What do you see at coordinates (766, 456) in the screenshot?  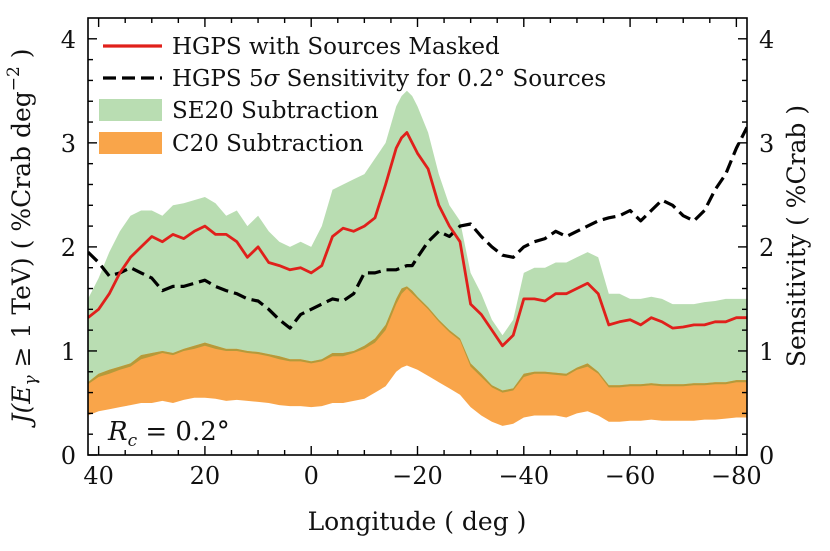 I see `y-tick-label-right: 0` at bounding box center [766, 456].